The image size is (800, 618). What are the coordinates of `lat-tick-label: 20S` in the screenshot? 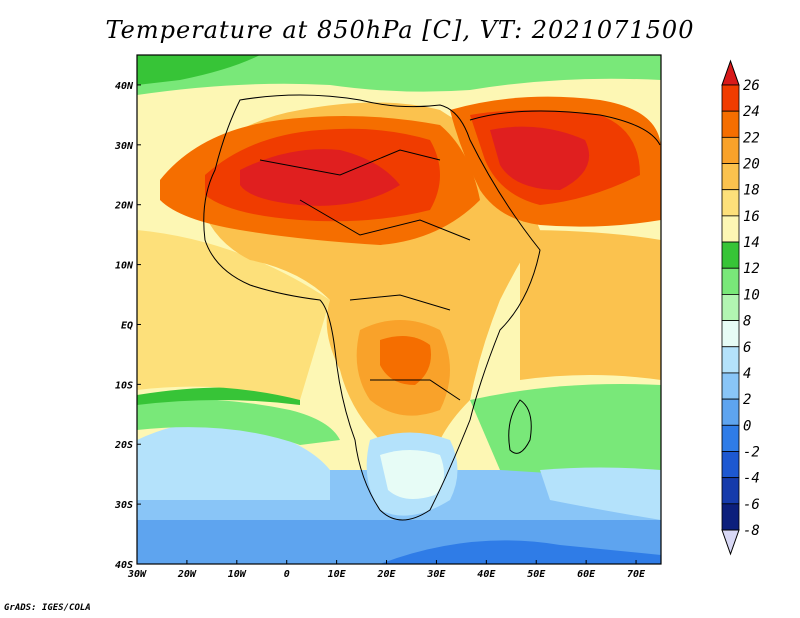 It's located at (123, 445).